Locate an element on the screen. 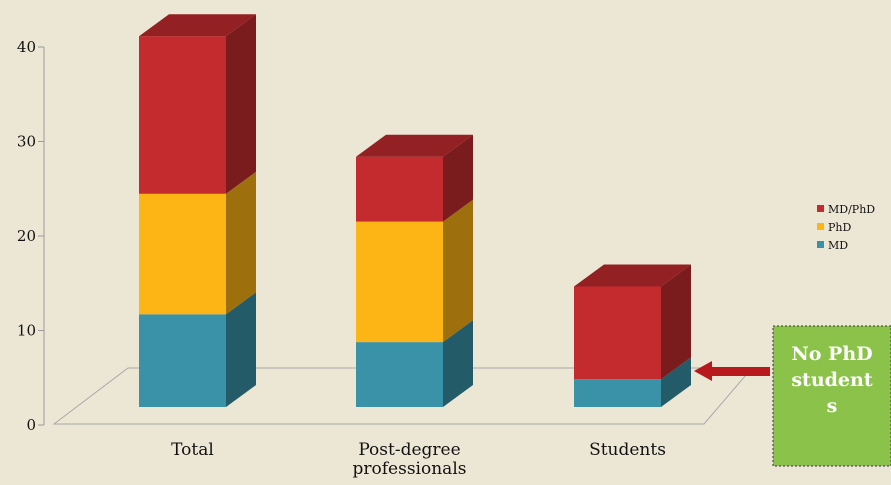 The image size is (891, 485). y-tick-label: 30 is located at coordinates (26, 142).